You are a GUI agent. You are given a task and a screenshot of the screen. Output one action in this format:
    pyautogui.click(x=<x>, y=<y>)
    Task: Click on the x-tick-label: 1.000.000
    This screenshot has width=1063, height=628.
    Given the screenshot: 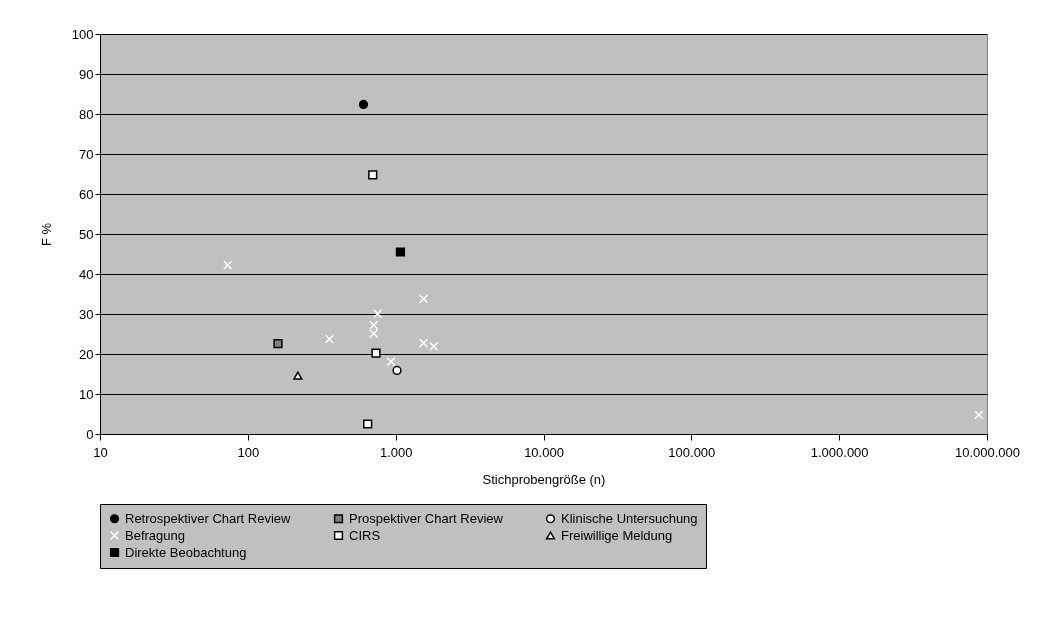 What is the action you would take?
    pyautogui.click(x=839, y=452)
    